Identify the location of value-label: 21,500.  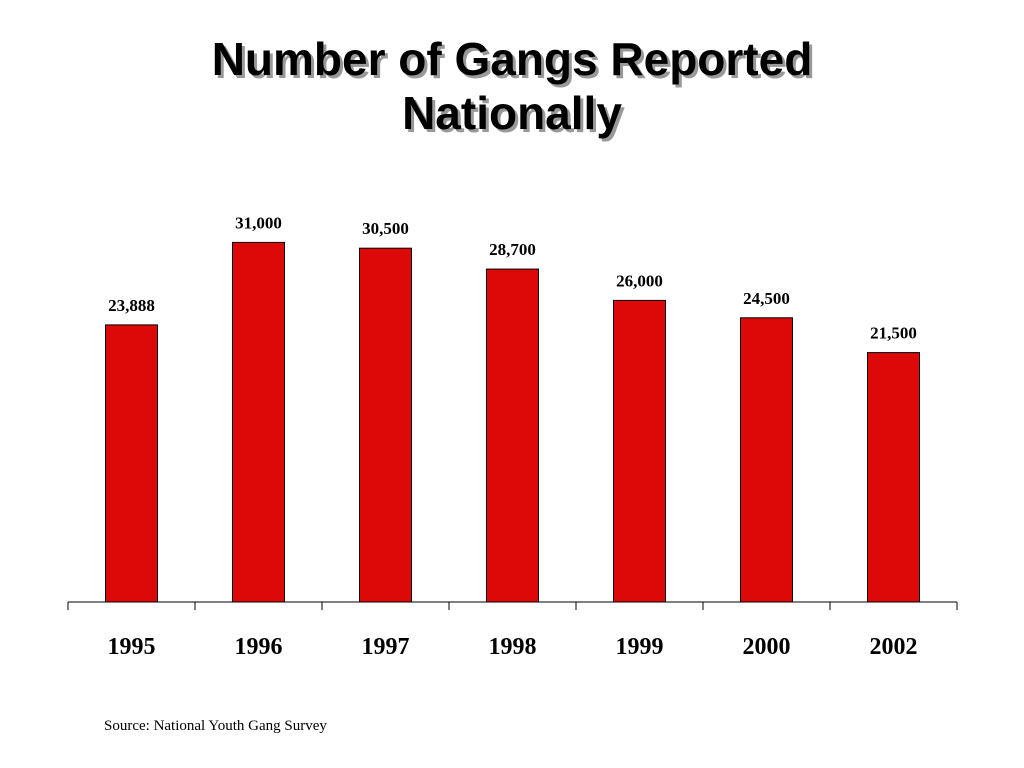
(893, 333).